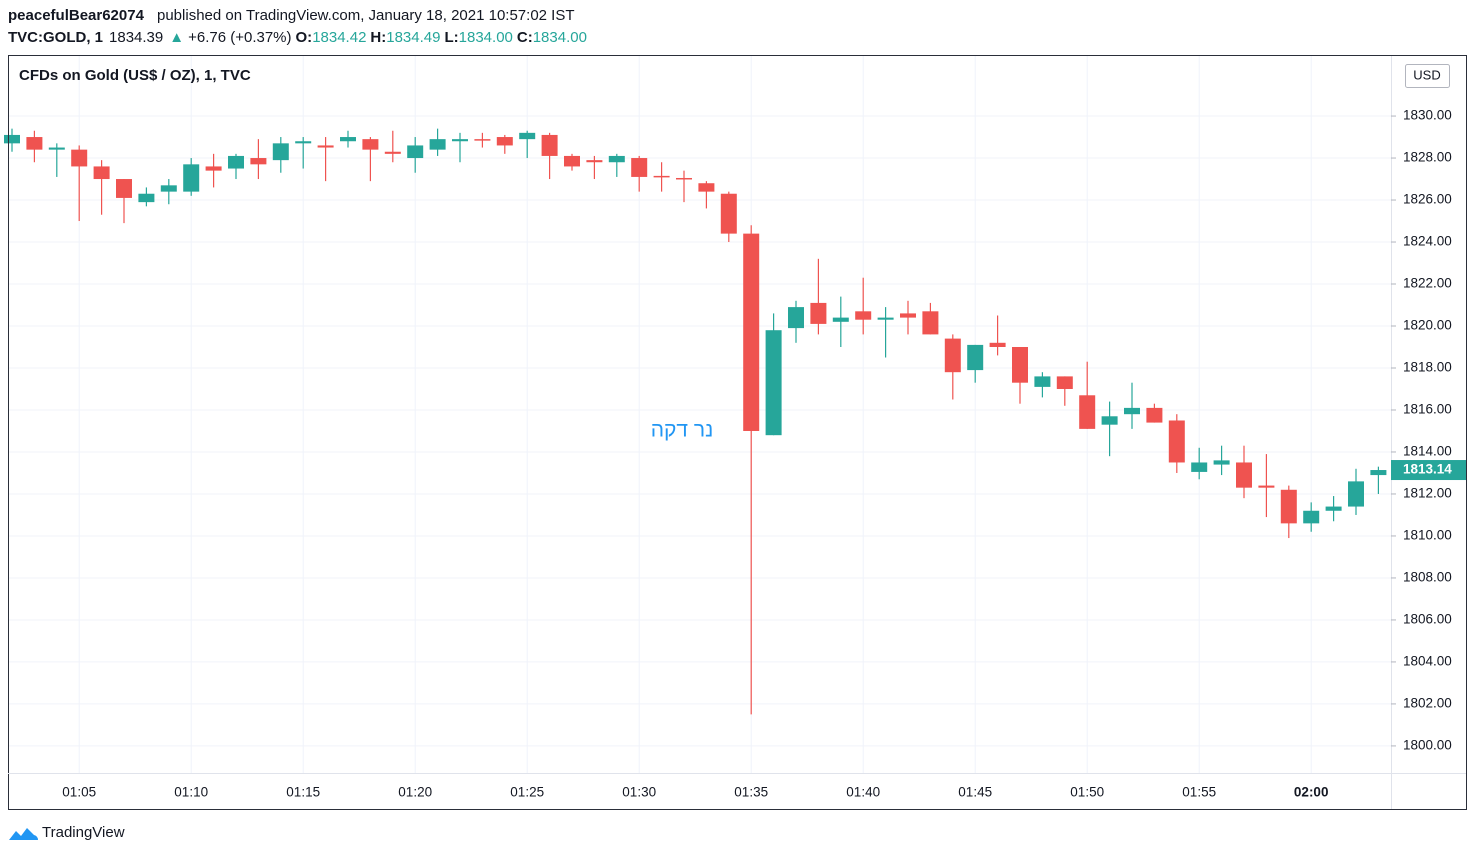 This screenshot has width=1475, height=856. What do you see at coordinates (76, 15) in the screenshot?
I see `author: peacefulBear62074` at bounding box center [76, 15].